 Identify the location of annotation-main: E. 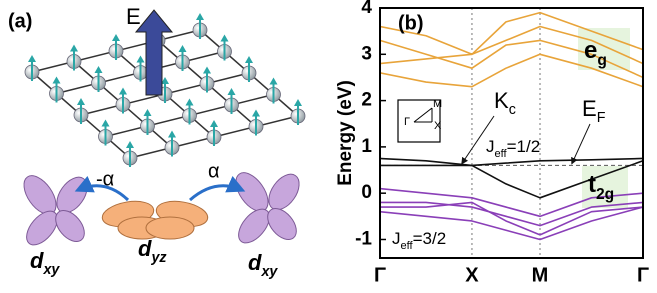
(589, 108).